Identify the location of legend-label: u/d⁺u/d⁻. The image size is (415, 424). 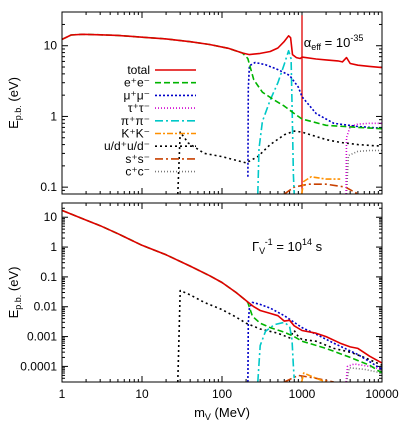
(127, 146).